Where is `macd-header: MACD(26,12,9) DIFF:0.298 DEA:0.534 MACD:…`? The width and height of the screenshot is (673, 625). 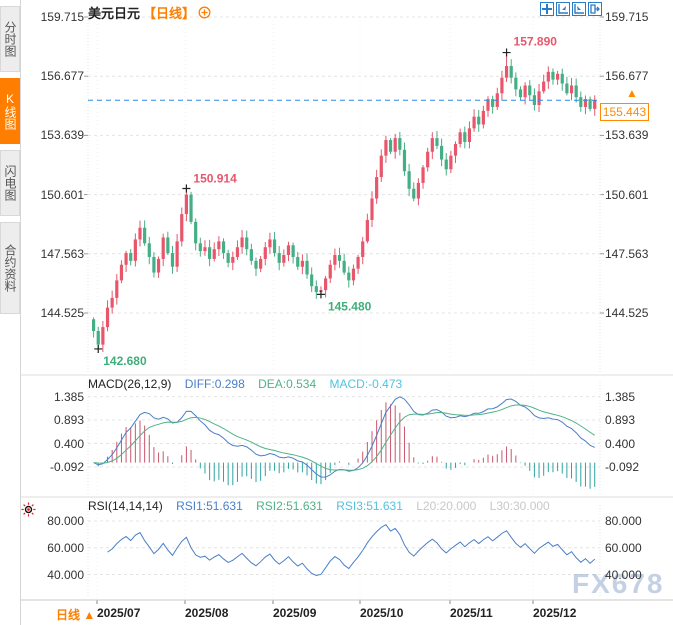 macd-header: MACD(26,12,9) DIFF:0.298 DEA:0.534 MACD:… is located at coordinates (245, 384).